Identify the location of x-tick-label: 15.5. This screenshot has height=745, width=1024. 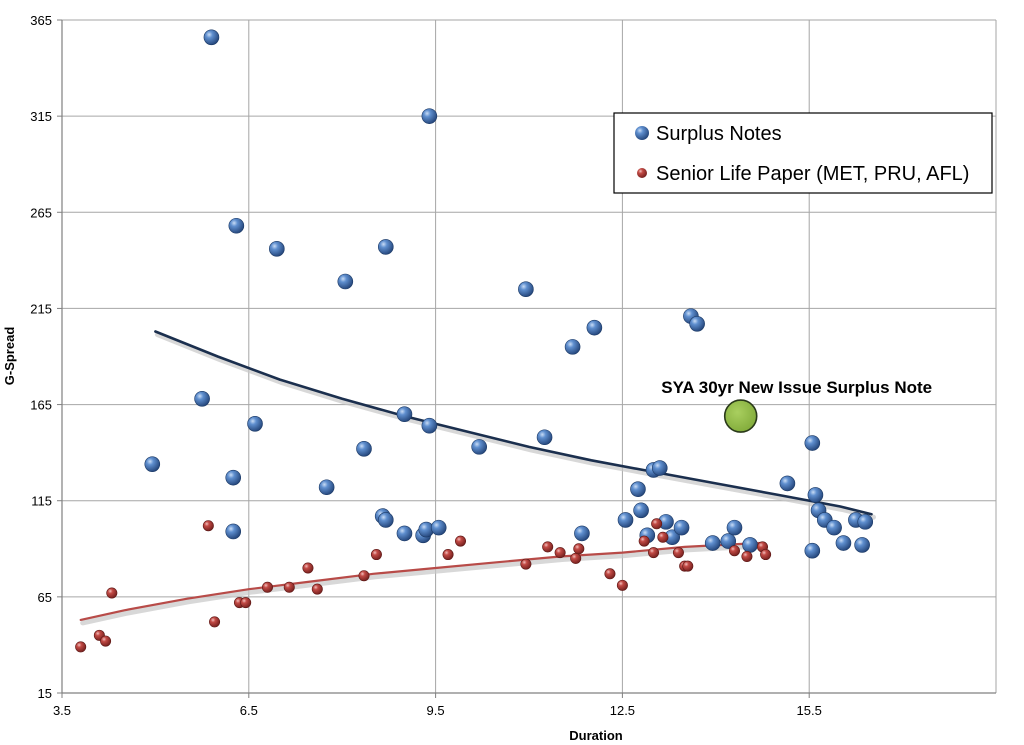
(809, 710).